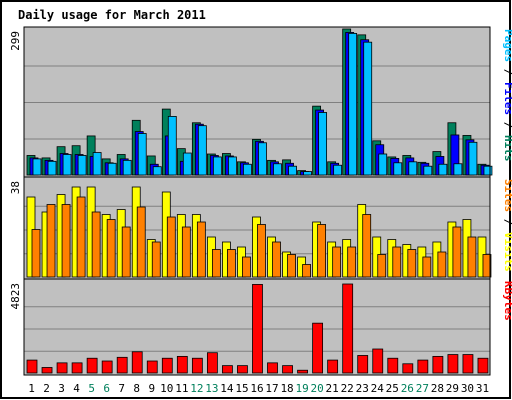  Describe the element at coordinates (482, 388) in the screenshot. I see `x-tick-label-31: 31` at that location.